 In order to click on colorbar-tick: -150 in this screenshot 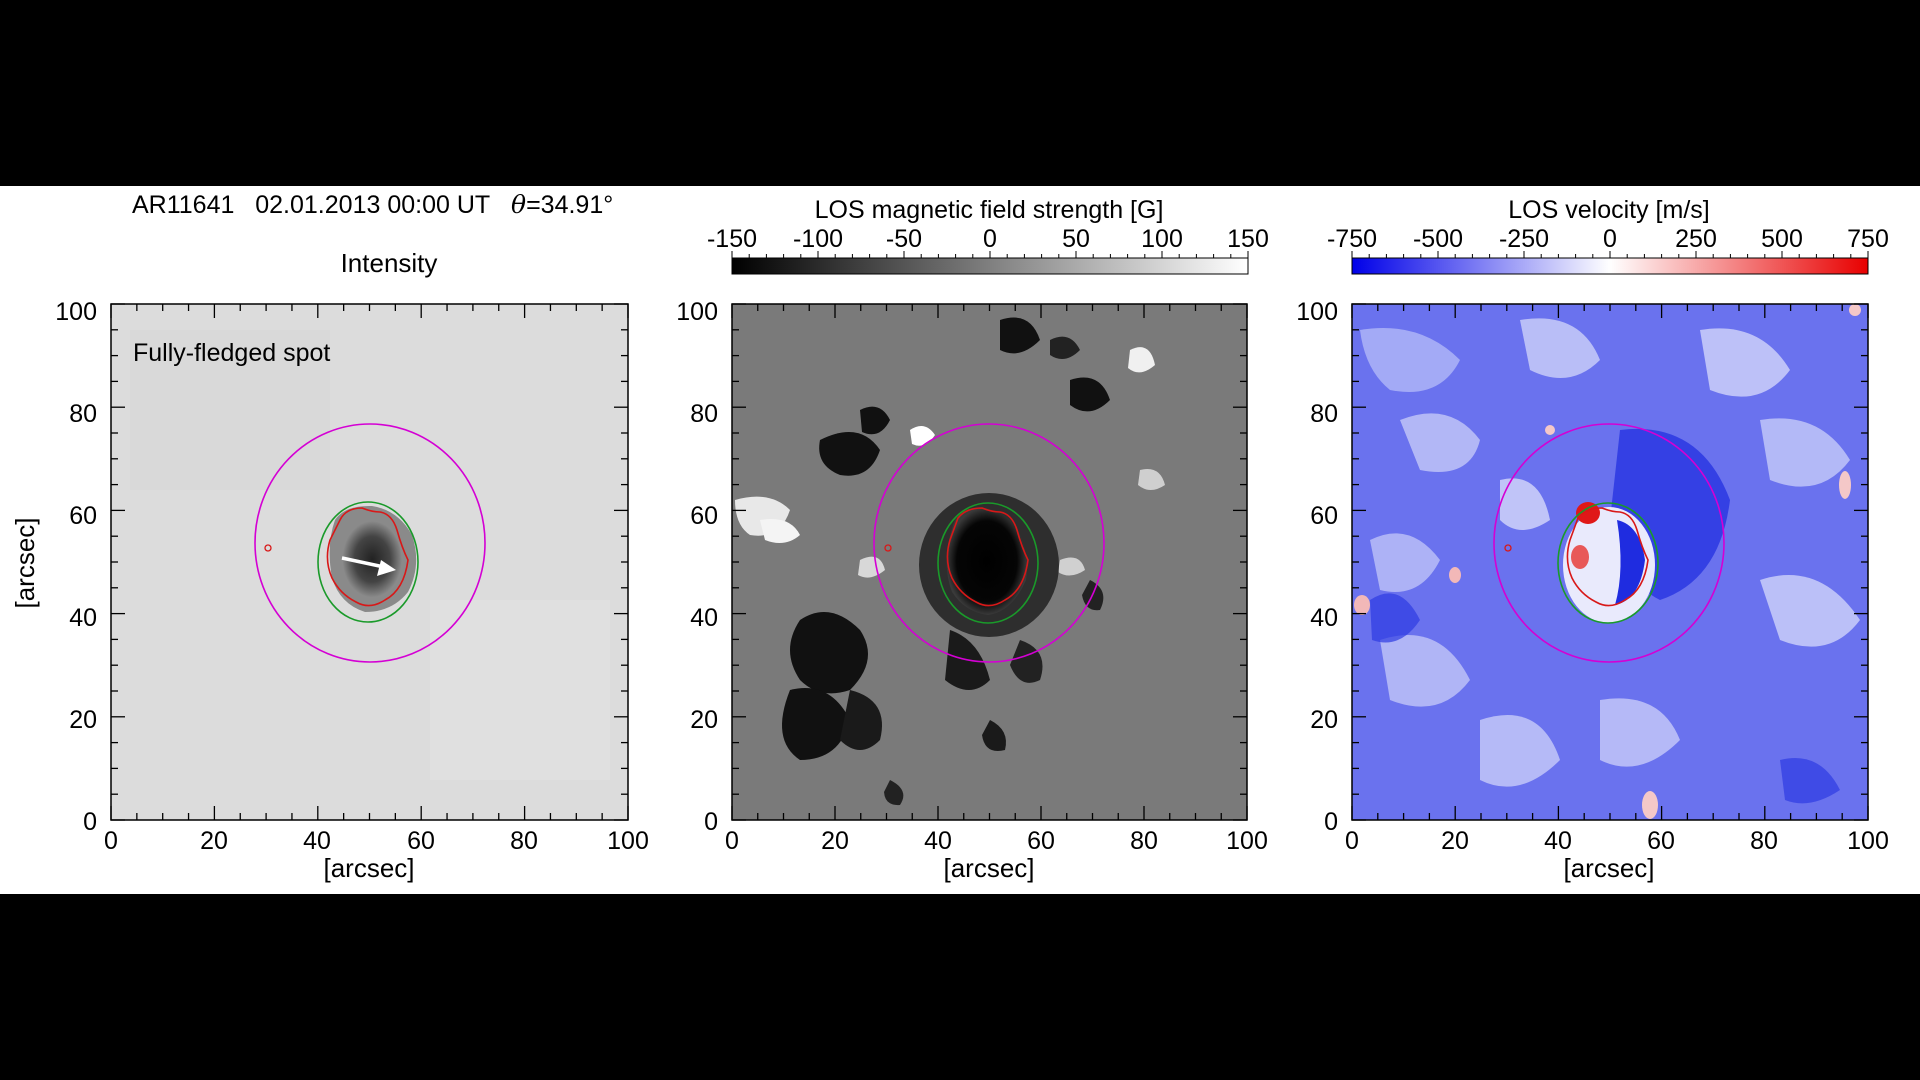, I will do `click(732, 239)`.